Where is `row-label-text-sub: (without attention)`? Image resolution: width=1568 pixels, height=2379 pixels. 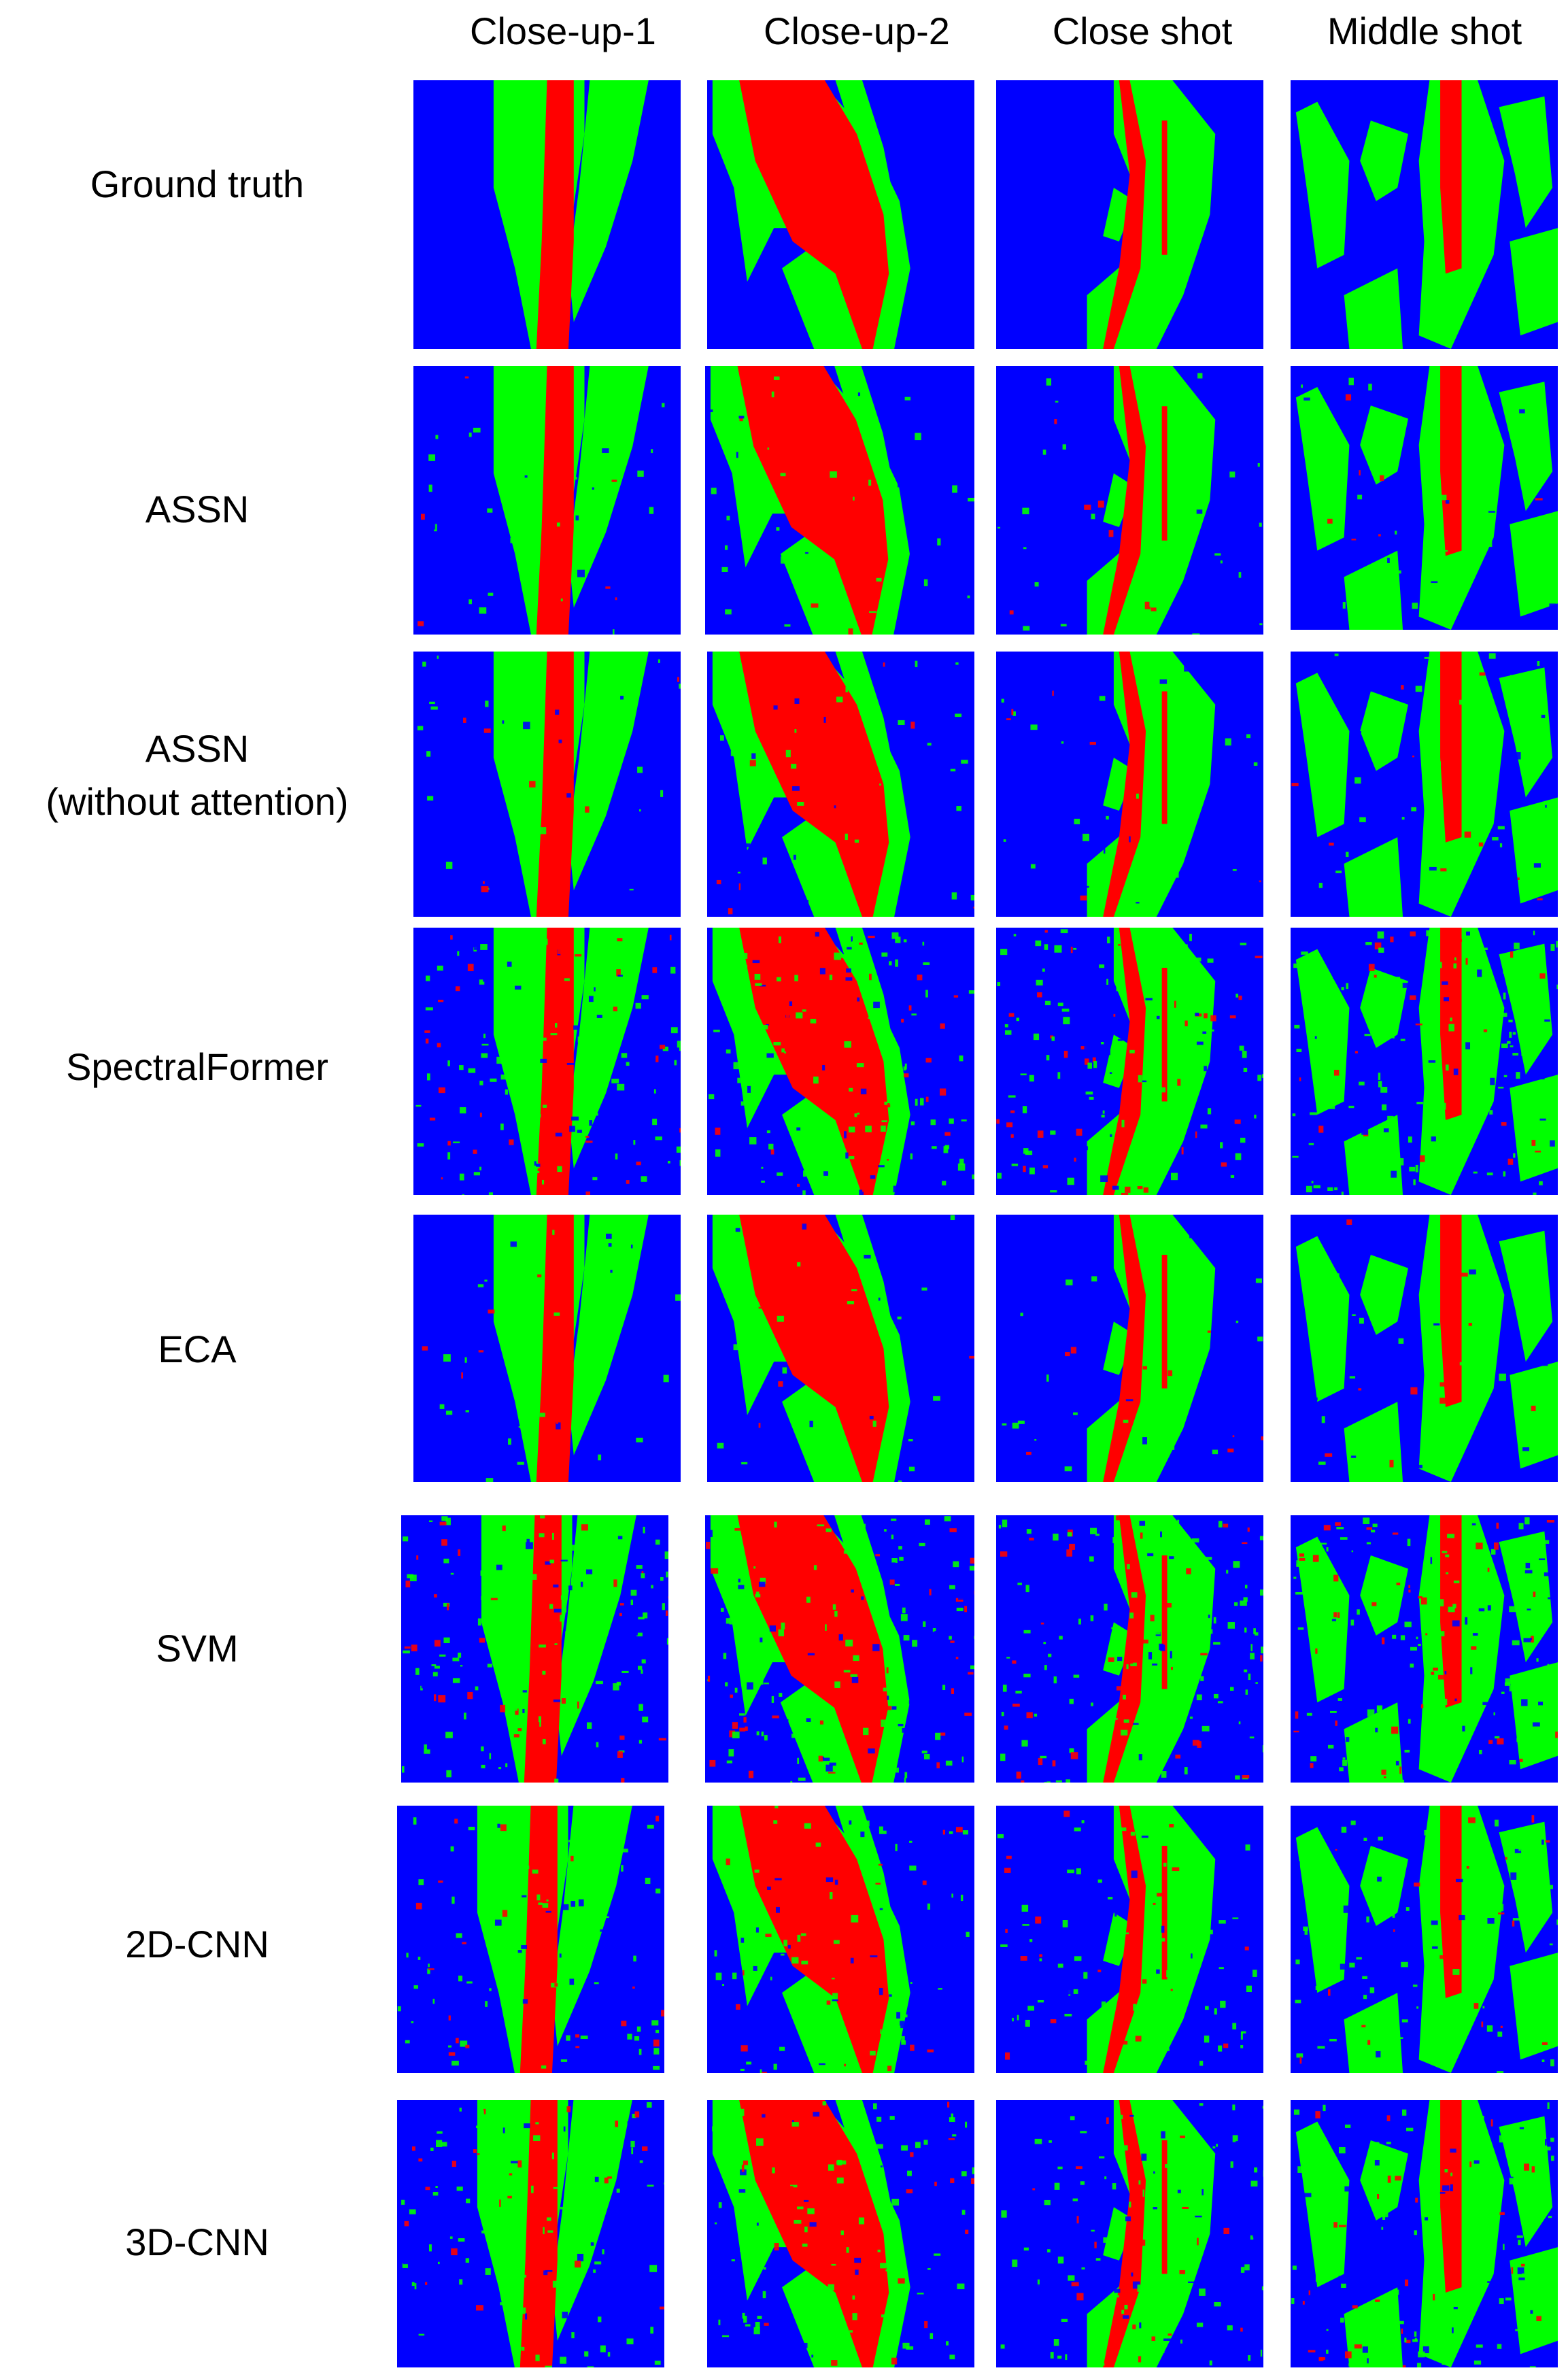 row-label-text-sub: (without attention) is located at coordinates (197, 802).